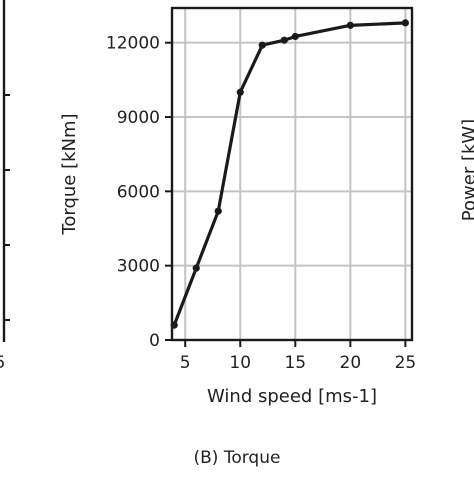 The height and width of the screenshot is (478, 474). Describe the element at coordinates (2, 363) in the screenshot. I see `left-panel-tick-label: 5` at that location.